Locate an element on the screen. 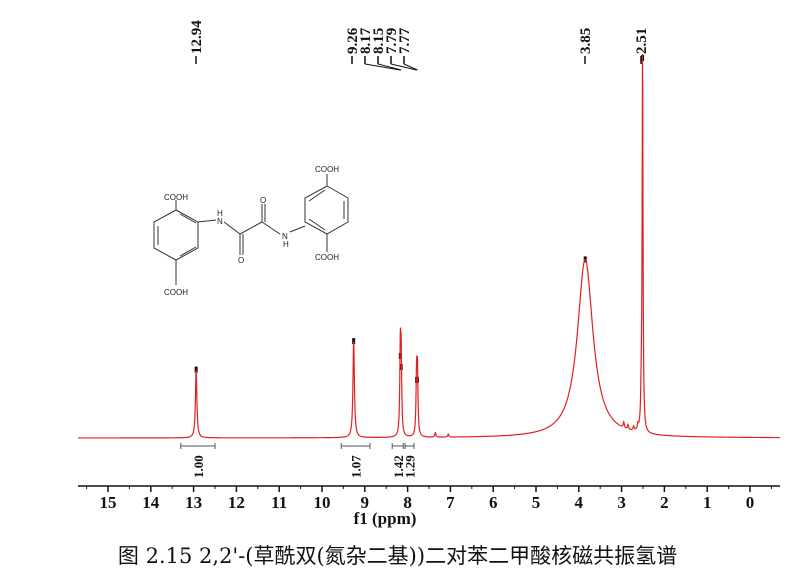 Image resolution: width=795 pixels, height=580 pixels. x-axis-label: f1 (ppm) is located at coordinates (385, 518).